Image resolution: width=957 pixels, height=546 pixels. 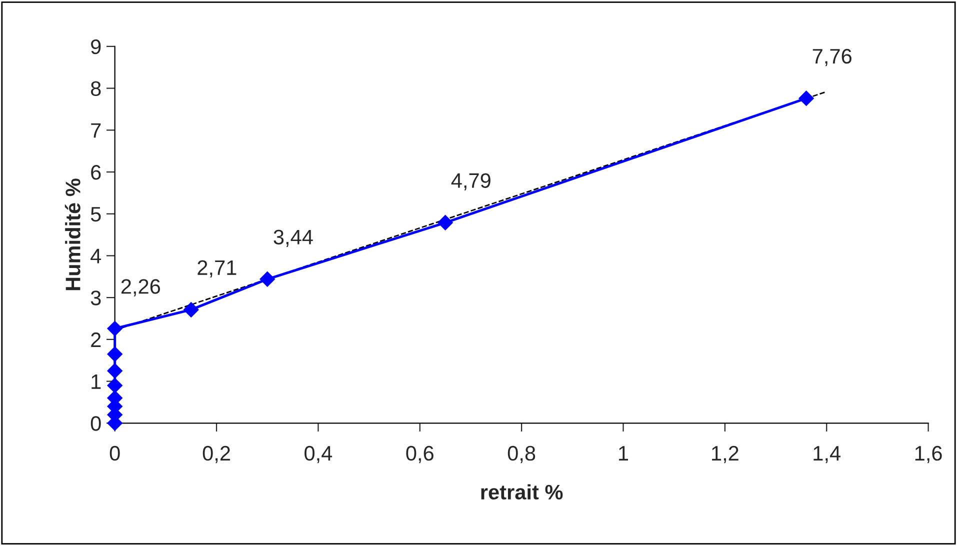 I want to click on y-tick-label: 4, so click(x=96, y=256).